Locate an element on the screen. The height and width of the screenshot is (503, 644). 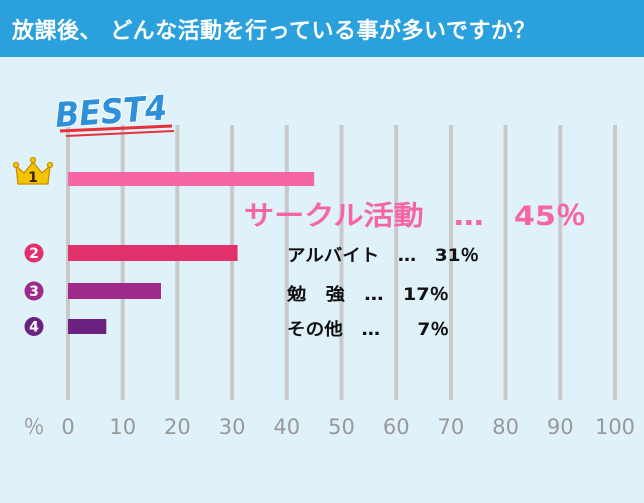
x-tick-label: 90 is located at coordinates (560, 427).